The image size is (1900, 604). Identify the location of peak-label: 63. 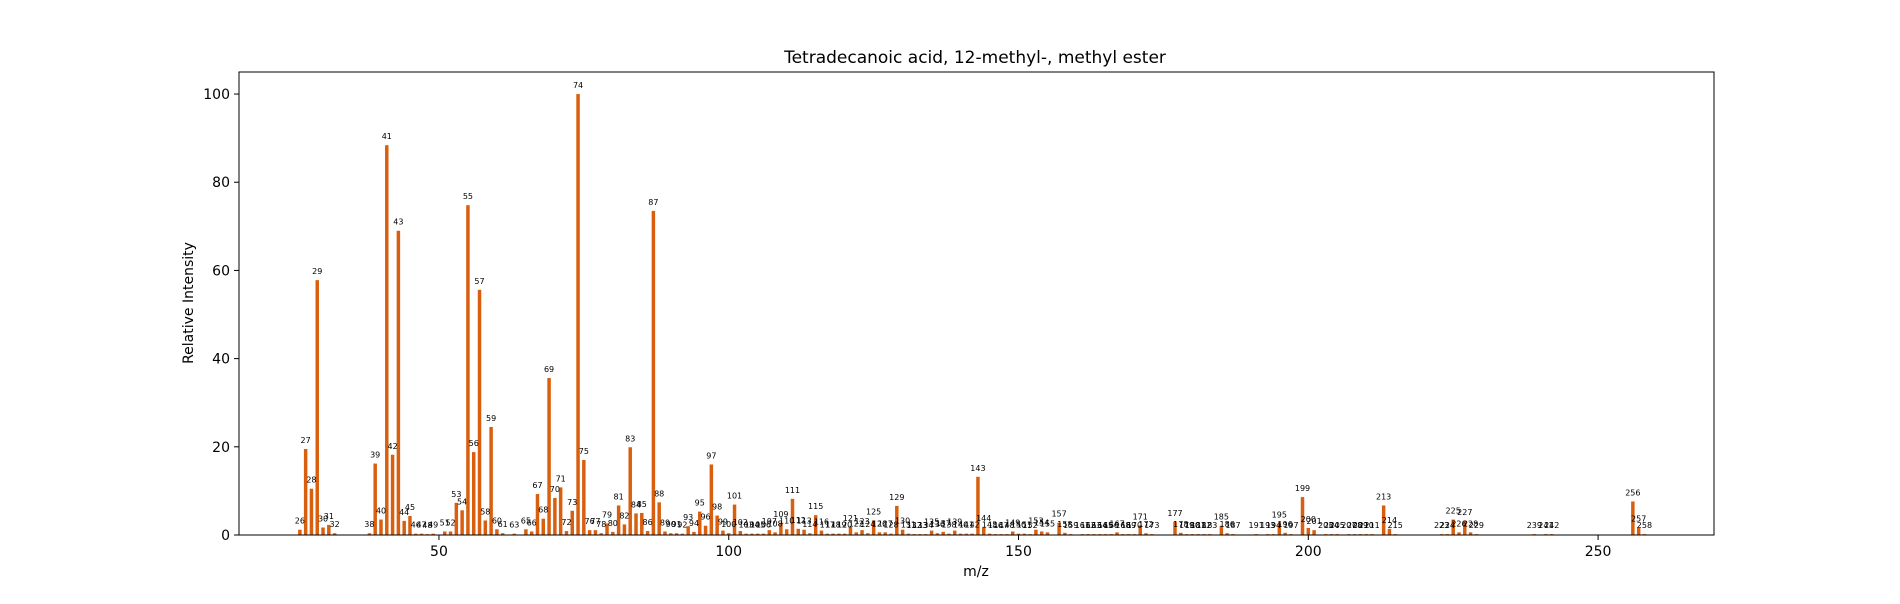
(514, 525).